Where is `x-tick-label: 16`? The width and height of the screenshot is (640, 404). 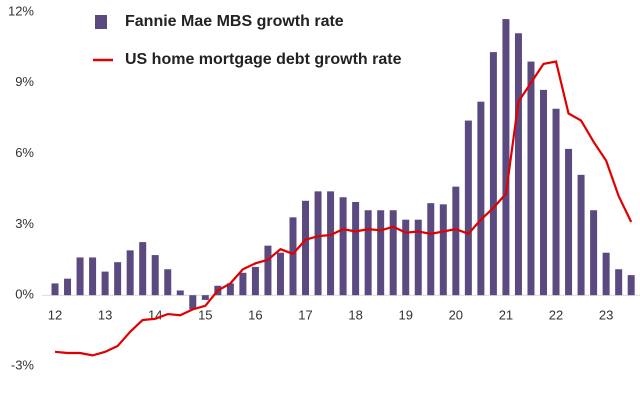 x-tick-label: 16 is located at coordinates (255, 315).